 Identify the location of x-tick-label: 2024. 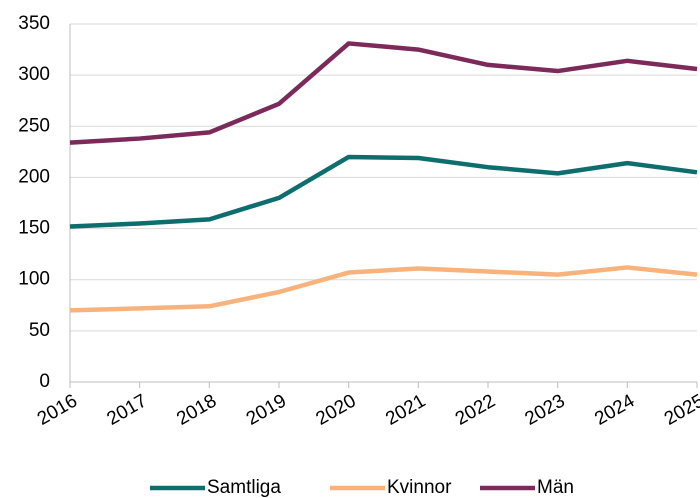
(614, 410).